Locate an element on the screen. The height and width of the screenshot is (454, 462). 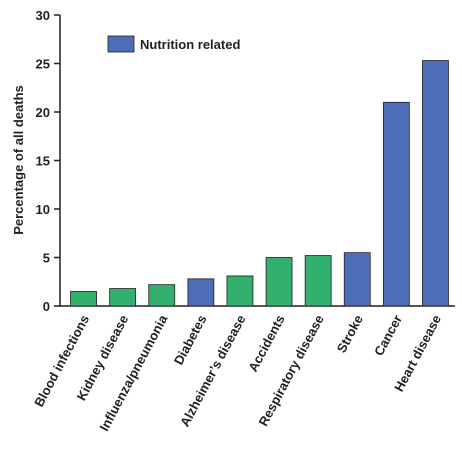
y-tick-label: 10 is located at coordinates (43, 209).